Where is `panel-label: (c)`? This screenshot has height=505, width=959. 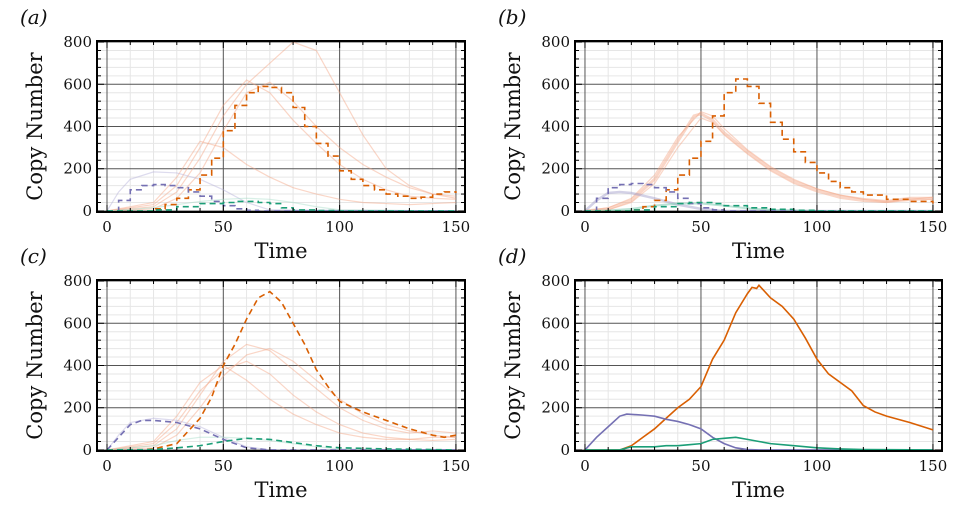
panel-label: (c) is located at coordinates (33, 256).